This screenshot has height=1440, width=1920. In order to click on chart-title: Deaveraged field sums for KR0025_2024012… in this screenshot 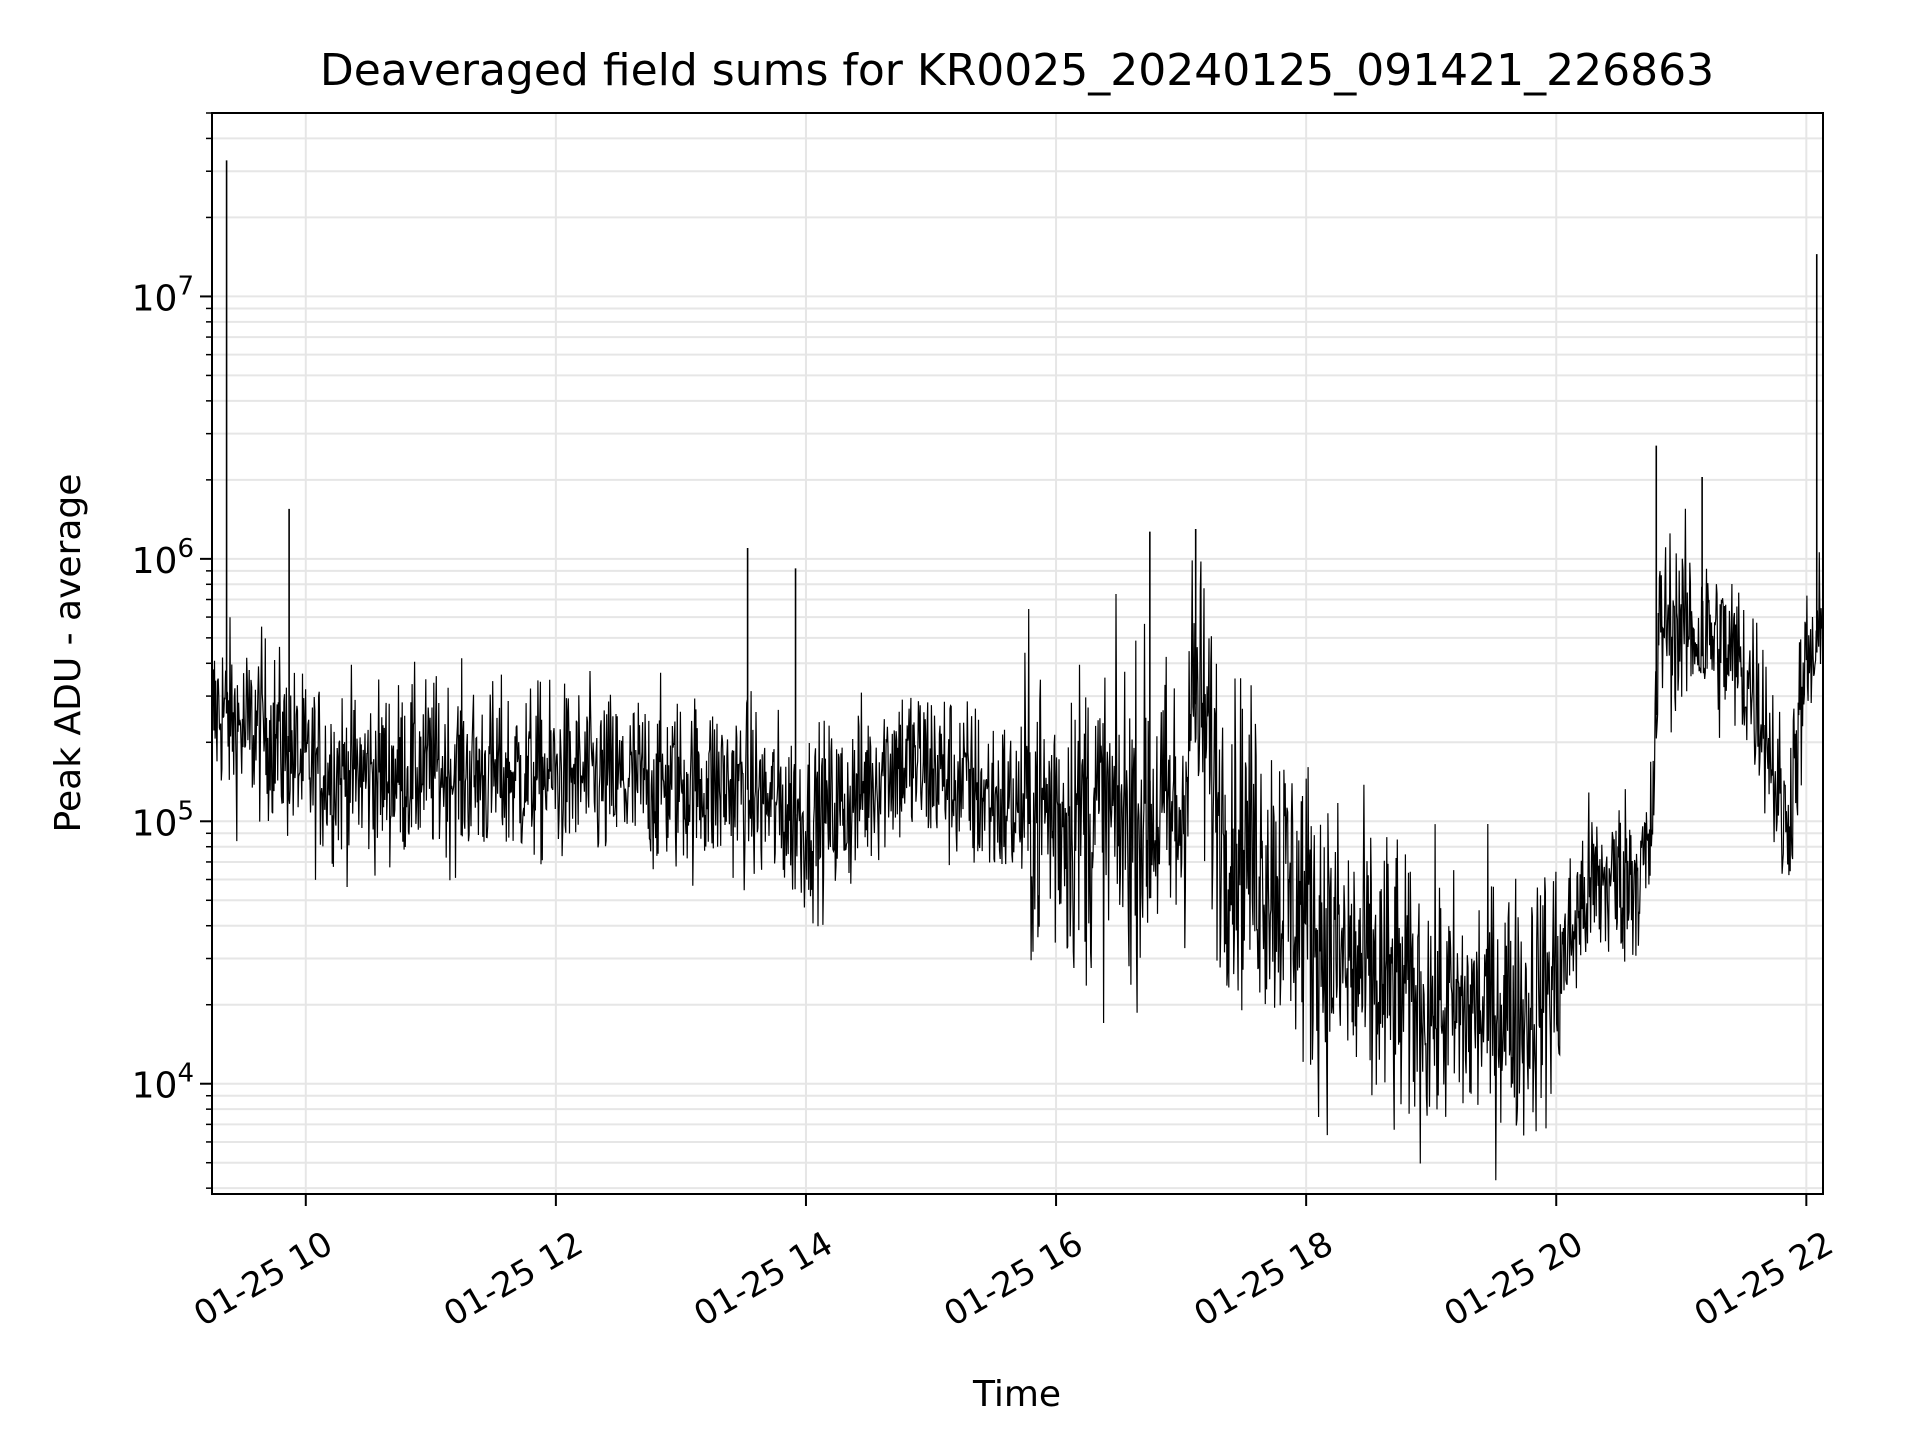, I will do `click(1017, 70)`.